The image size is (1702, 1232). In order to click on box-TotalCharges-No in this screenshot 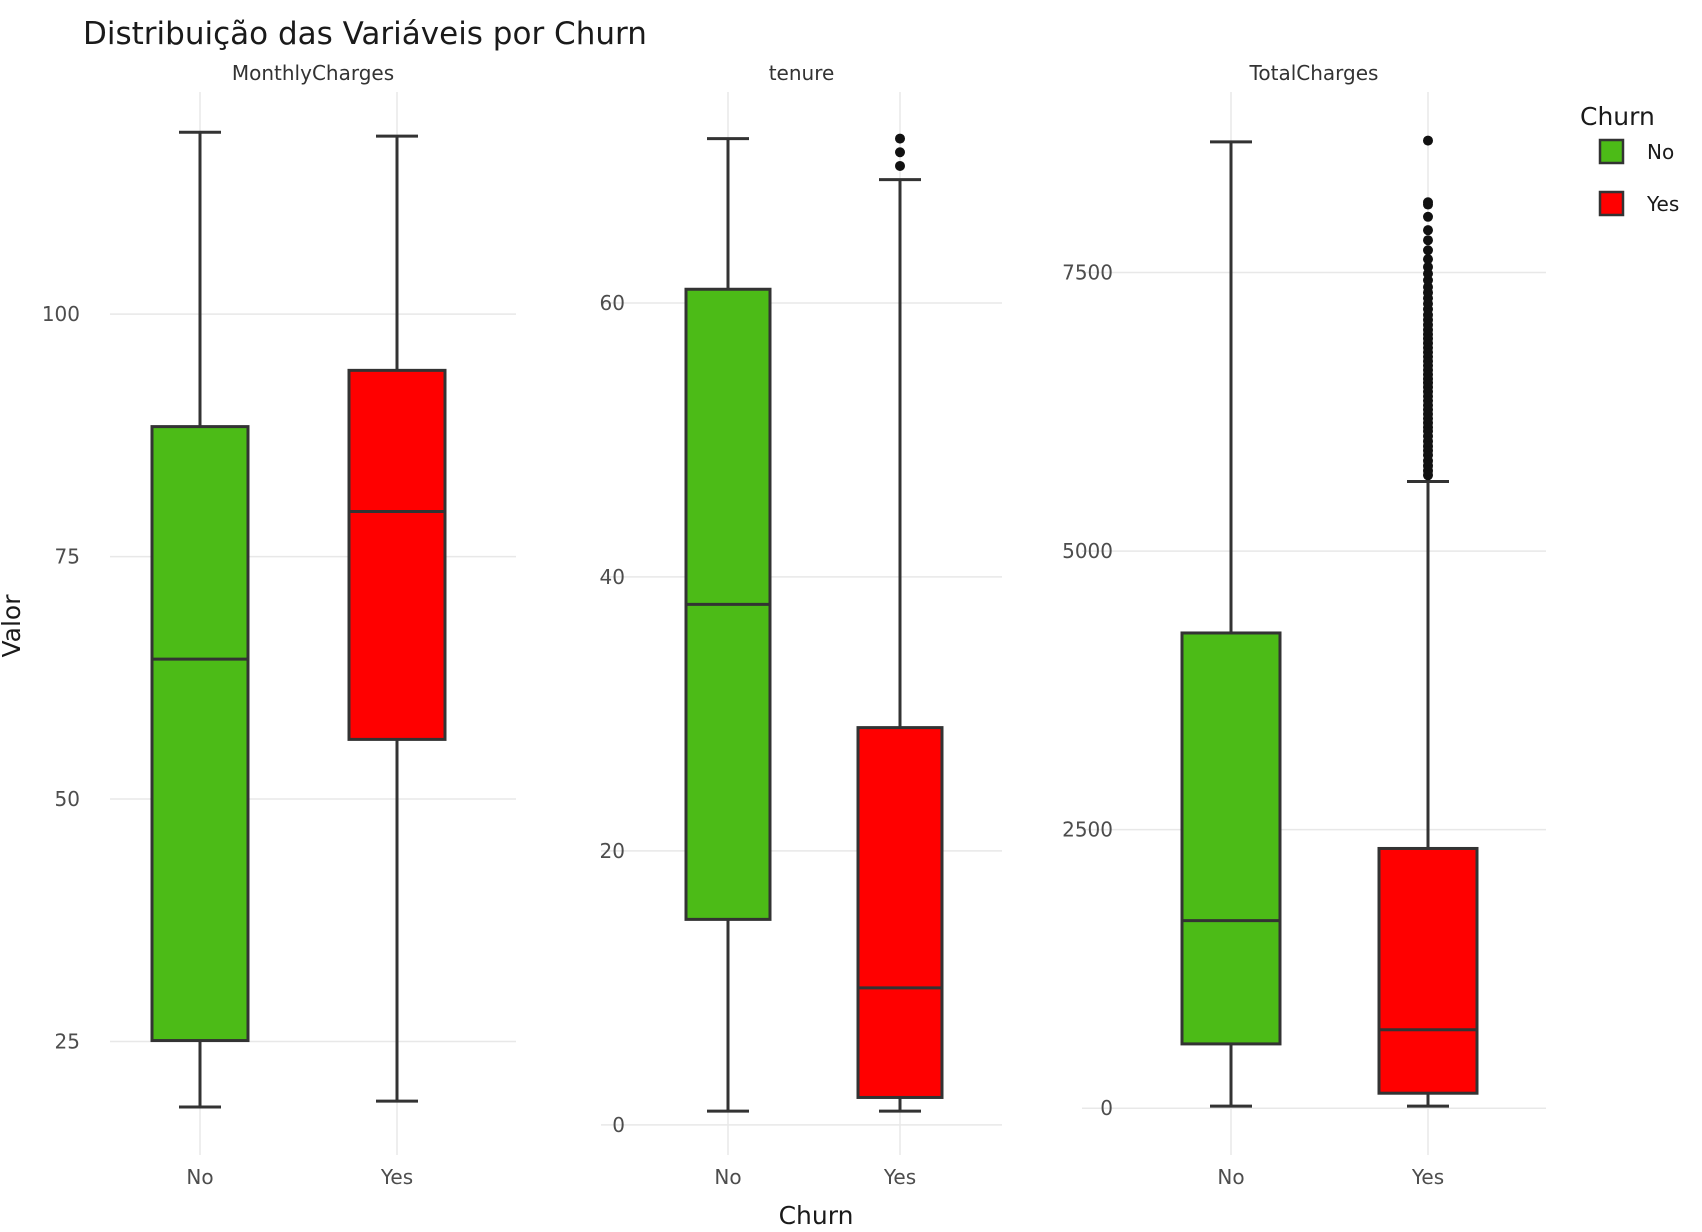, I will do `click(1231, 624)`.